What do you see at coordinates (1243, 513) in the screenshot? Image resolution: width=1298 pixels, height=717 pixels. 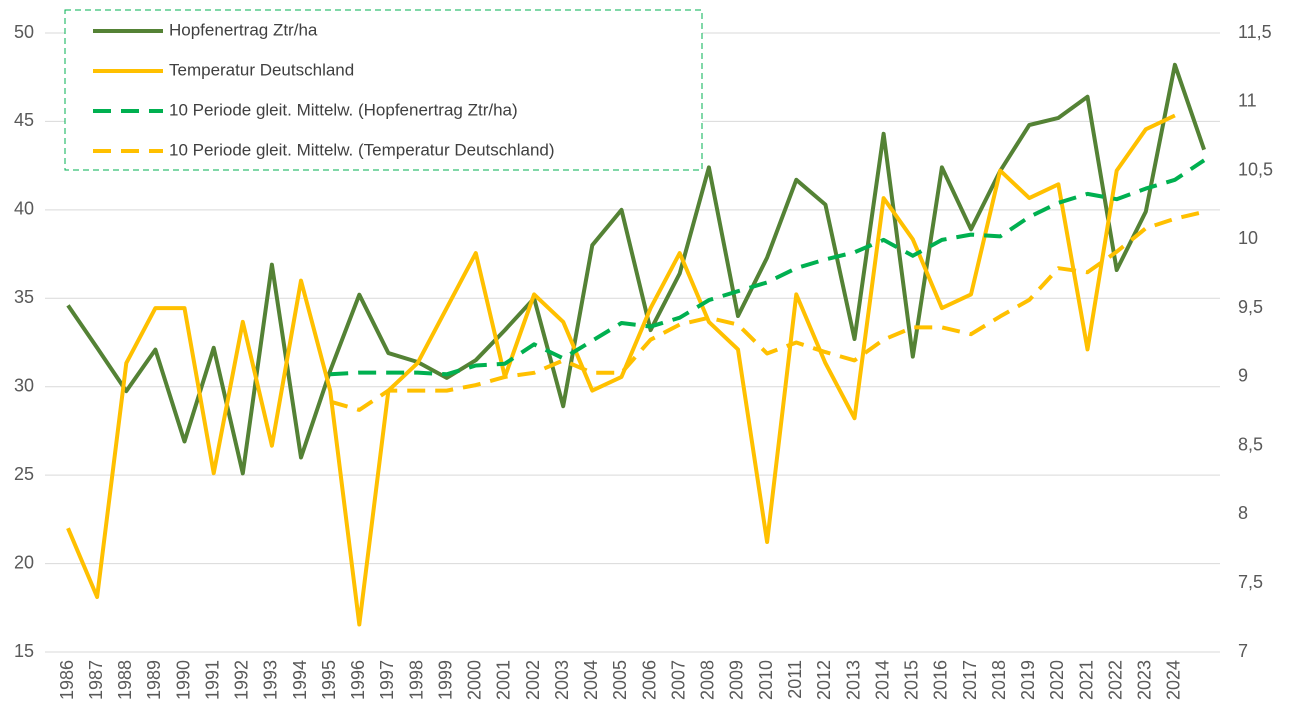 I see `y2-tick-label: 8` at bounding box center [1243, 513].